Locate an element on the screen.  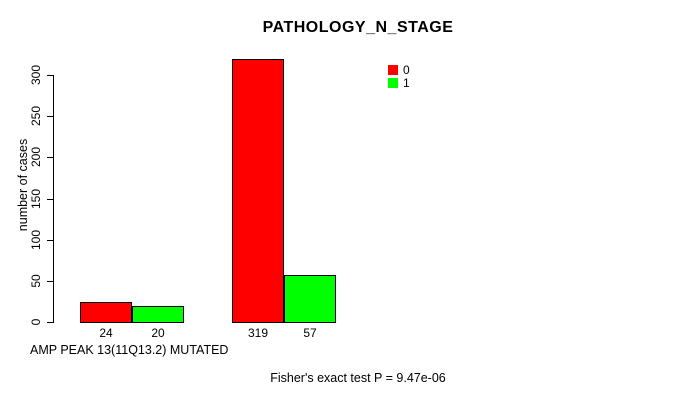
legend-entry-1: 1 is located at coordinates (399, 83).